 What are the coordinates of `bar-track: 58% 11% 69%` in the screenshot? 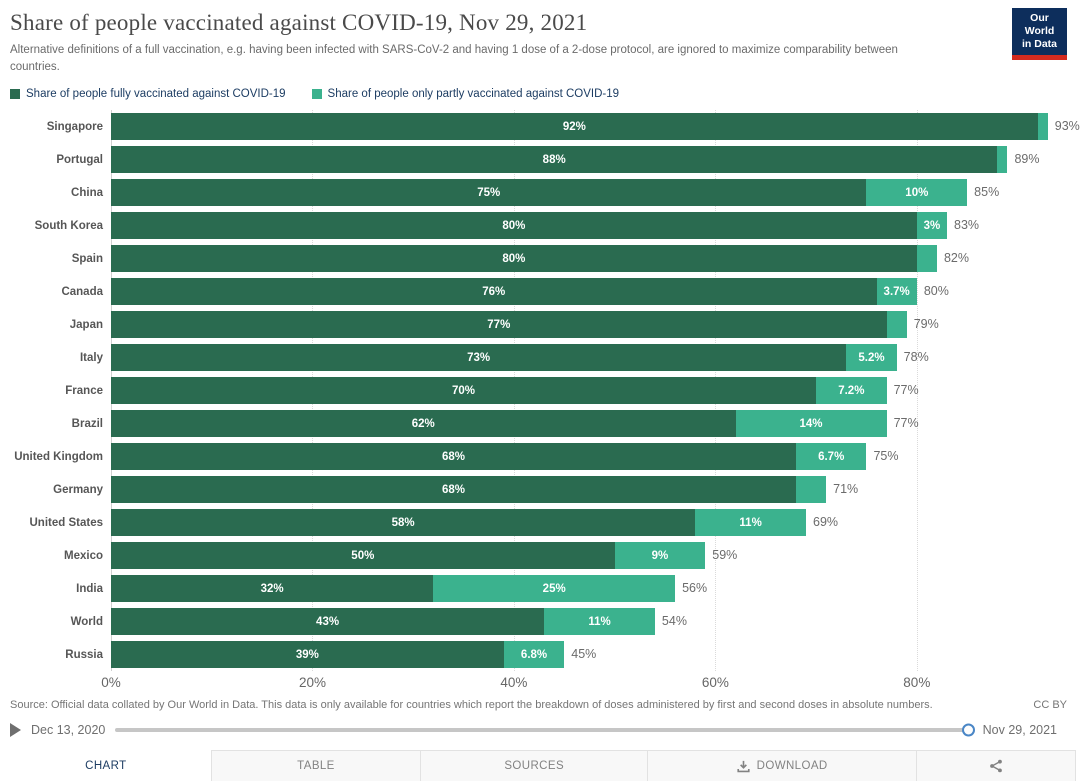 It's located at (595, 523).